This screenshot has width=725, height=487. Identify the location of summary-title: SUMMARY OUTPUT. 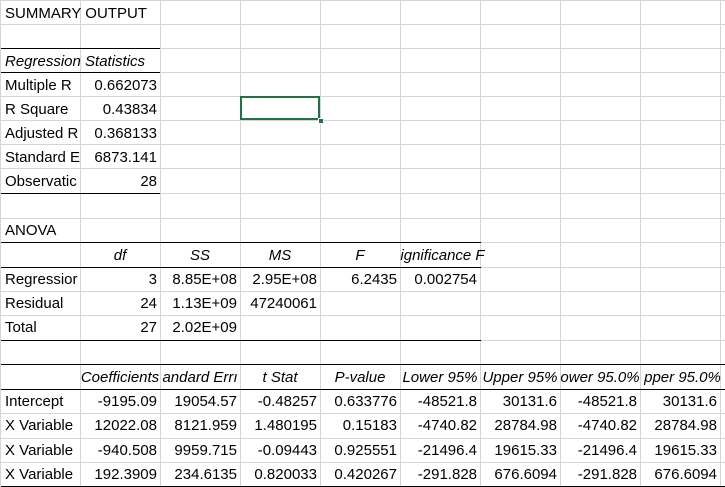
(76, 13).